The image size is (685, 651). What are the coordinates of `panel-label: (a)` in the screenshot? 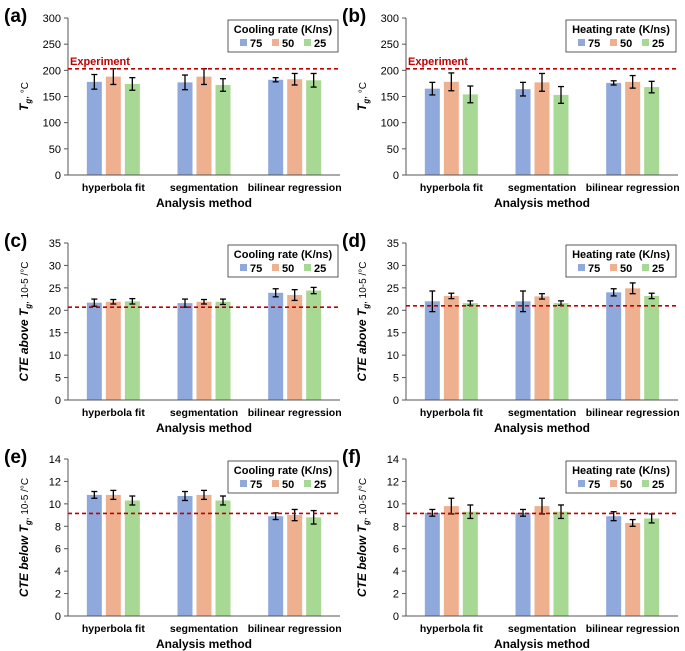 It's located at (15, 16).